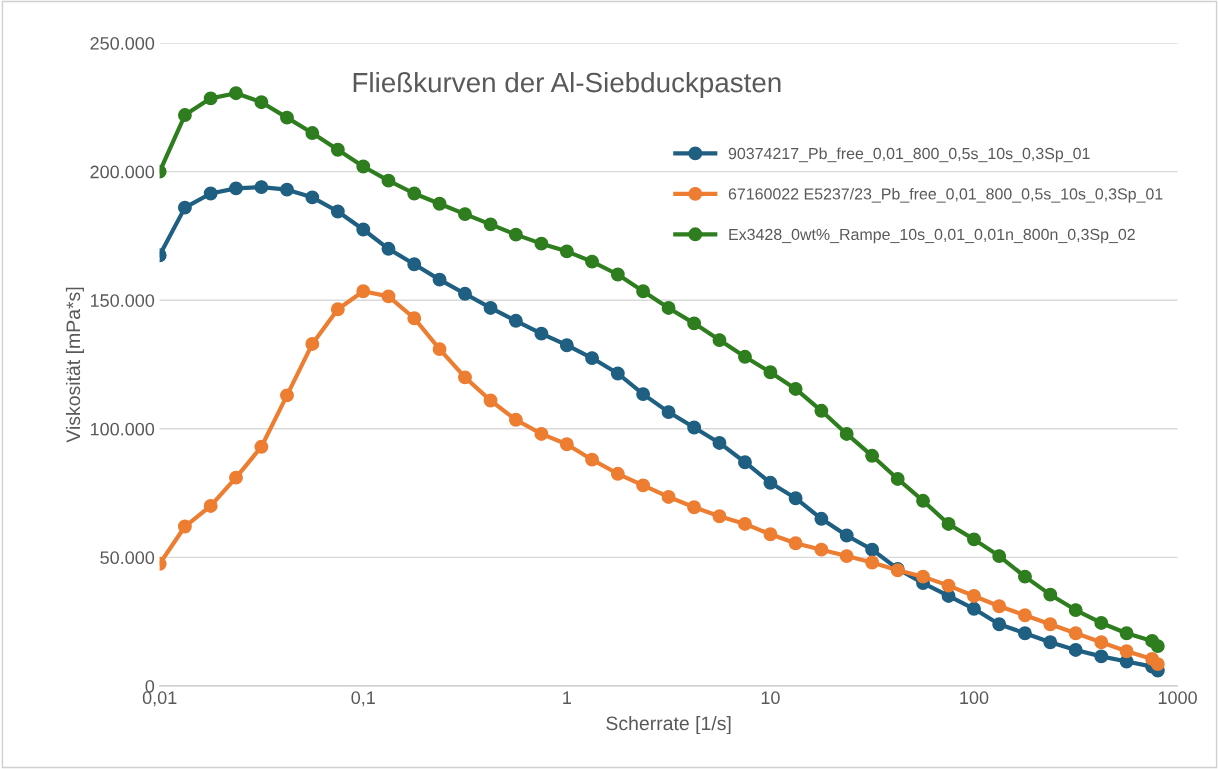 This screenshot has height=769, width=1219. I want to click on x-tick-label: 10, so click(770, 698).